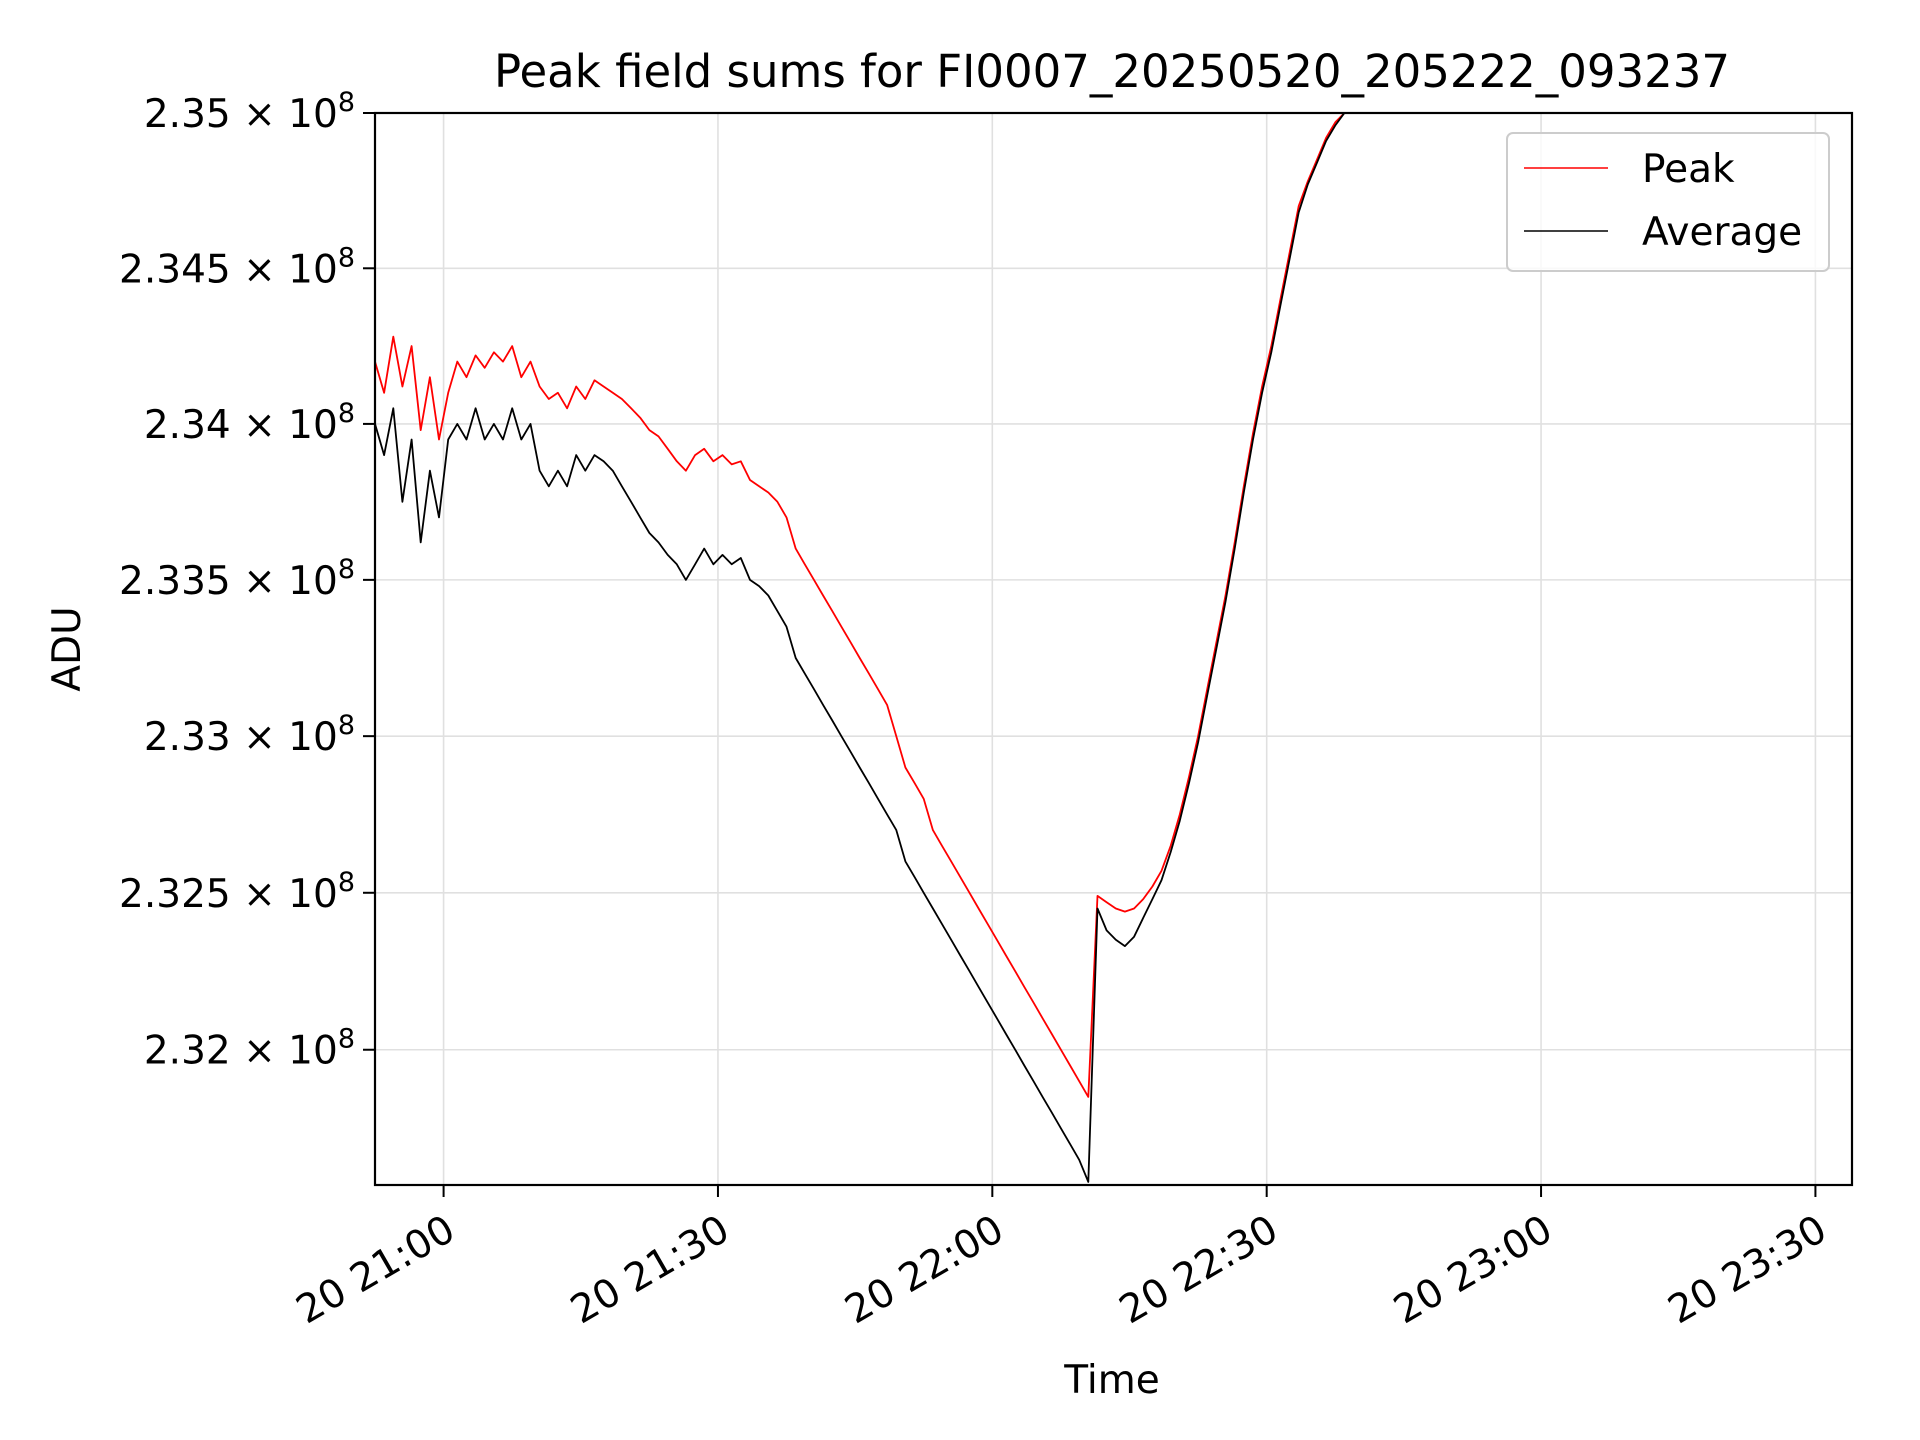 The height and width of the screenshot is (1440, 1920). Describe the element at coordinates (1111, 1380) in the screenshot. I see `x-axis-label: Time` at that location.